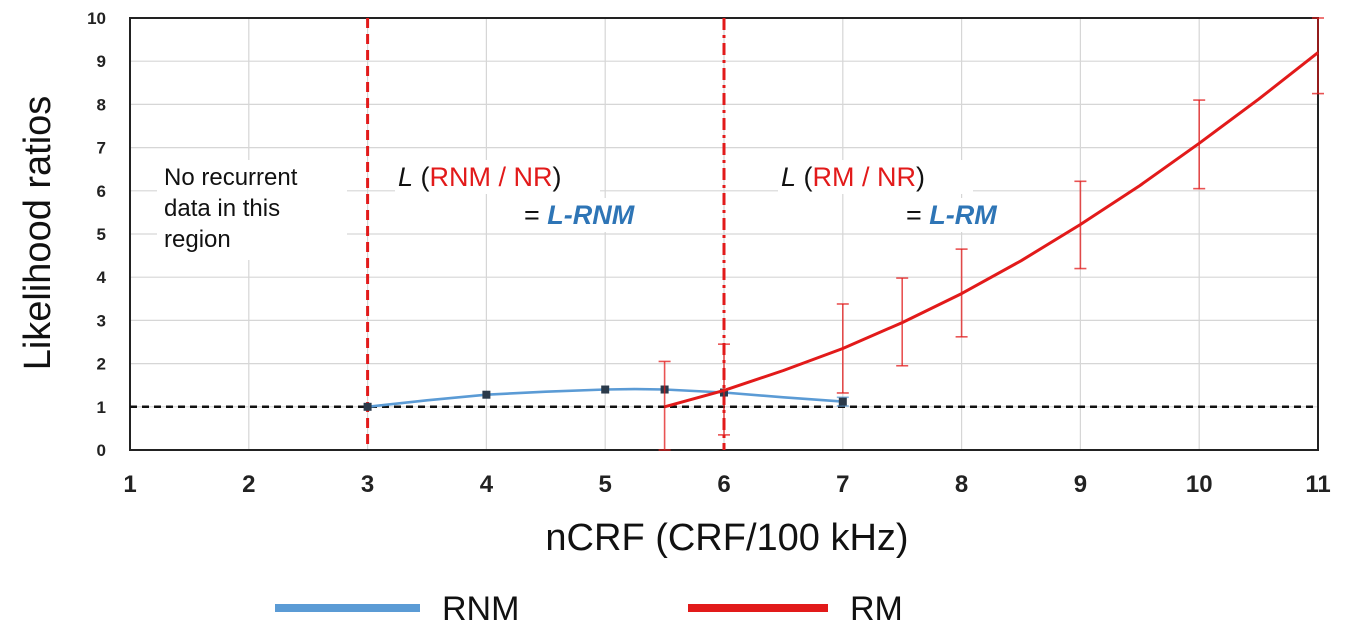  What do you see at coordinates (1199, 484) in the screenshot?
I see `x-tick-label: 10` at bounding box center [1199, 484].